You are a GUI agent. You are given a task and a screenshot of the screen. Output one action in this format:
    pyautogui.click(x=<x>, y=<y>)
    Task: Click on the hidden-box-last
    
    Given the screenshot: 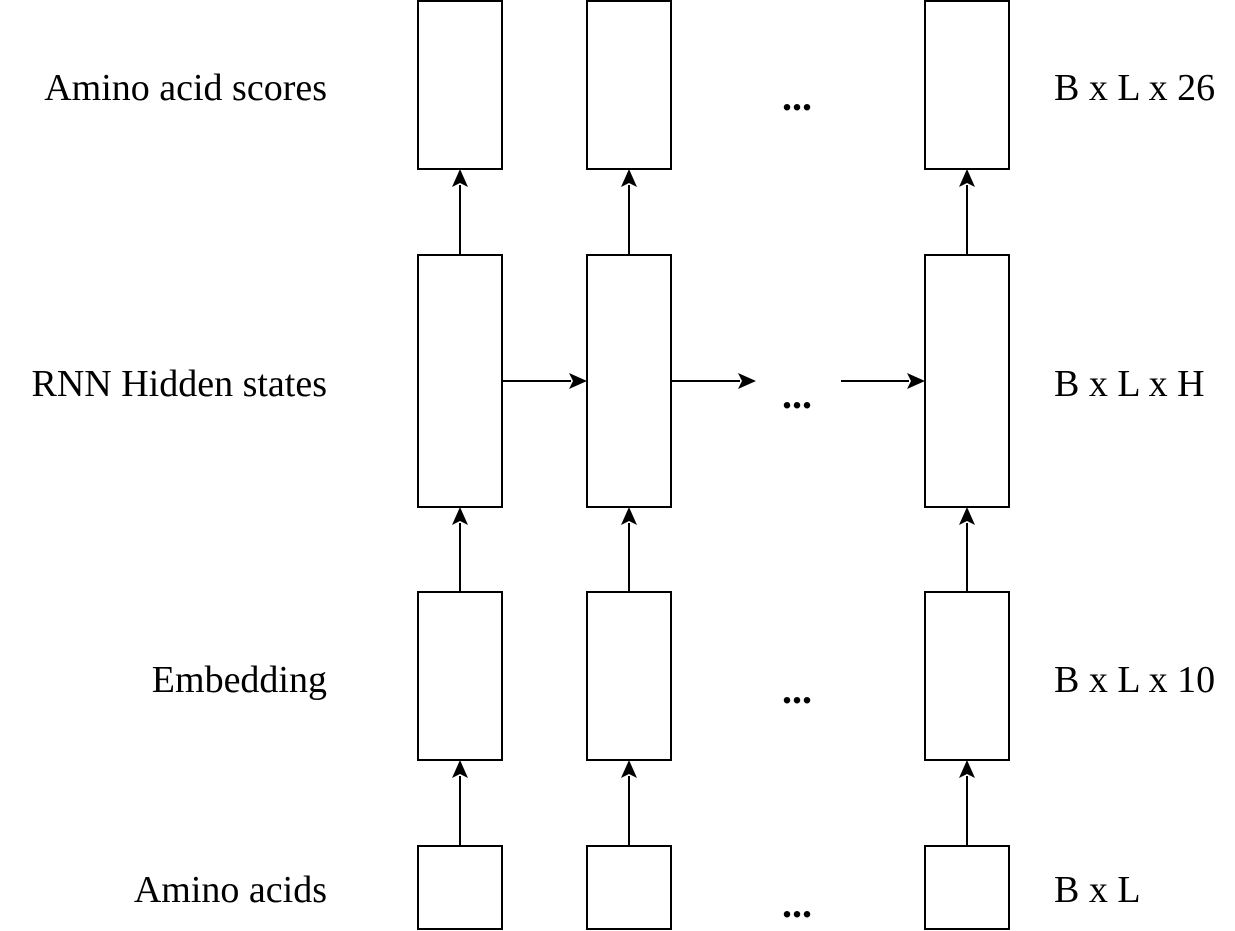 What is the action you would take?
    pyautogui.click(x=967, y=381)
    